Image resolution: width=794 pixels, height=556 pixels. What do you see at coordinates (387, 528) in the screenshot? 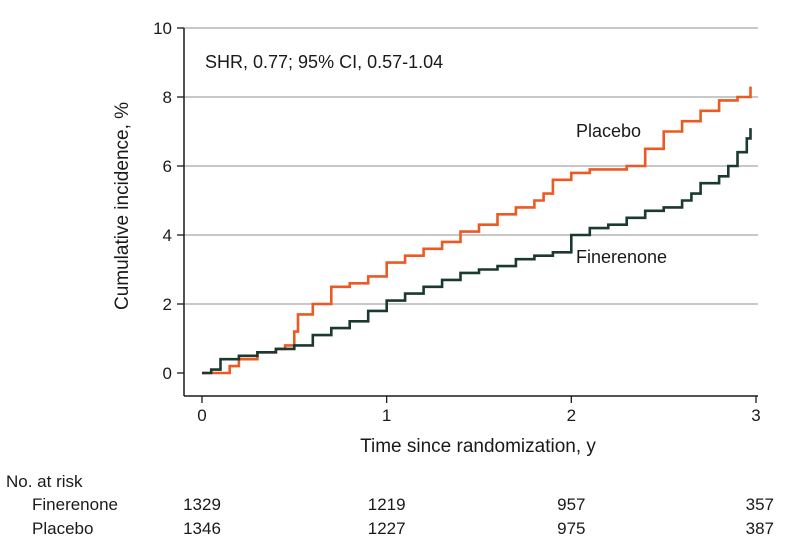
I see `risk-value-placebo-1: 1227` at bounding box center [387, 528].